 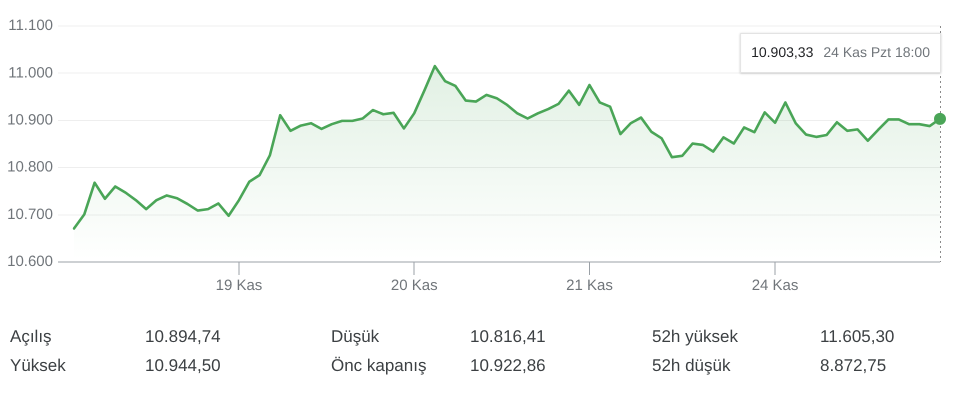 What do you see at coordinates (775, 285) in the screenshot?
I see `x-tick-label: 24 Kas` at bounding box center [775, 285].